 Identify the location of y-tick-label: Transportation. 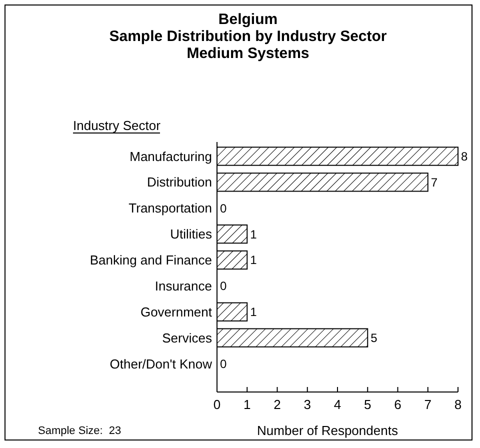
(170, 208).